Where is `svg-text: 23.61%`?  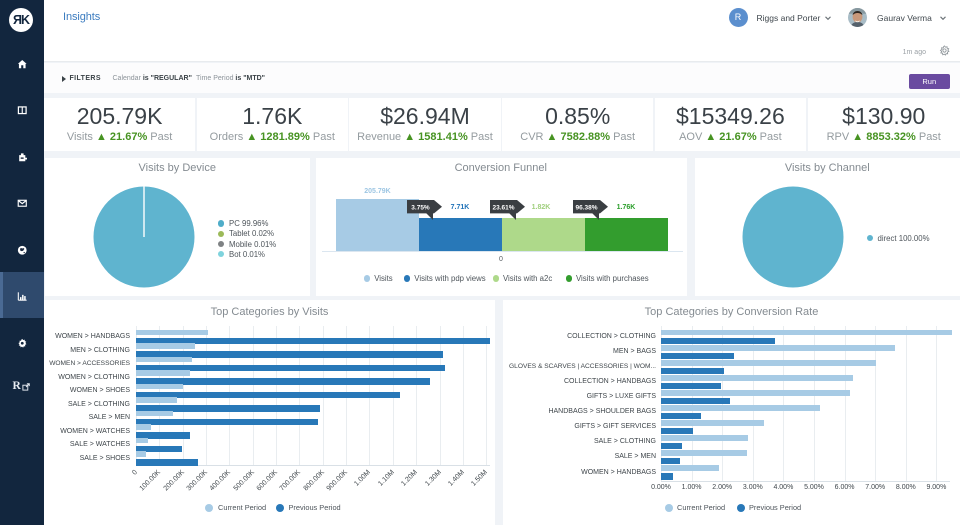
svg-text: 23.61% is located at coordinates (503, 207).